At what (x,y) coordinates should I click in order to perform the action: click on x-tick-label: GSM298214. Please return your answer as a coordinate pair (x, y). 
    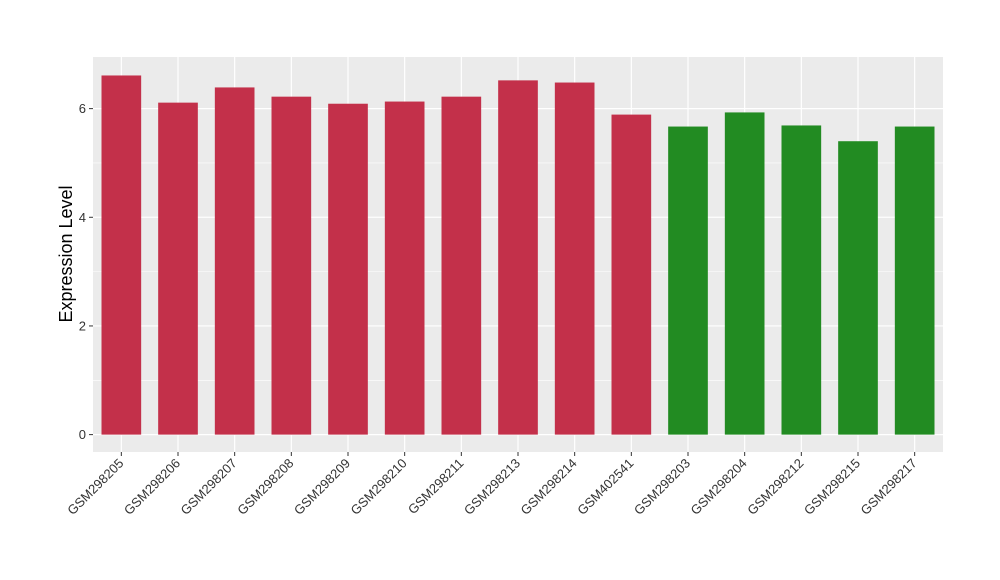
    Looking at the image, I should click on (549, 487).